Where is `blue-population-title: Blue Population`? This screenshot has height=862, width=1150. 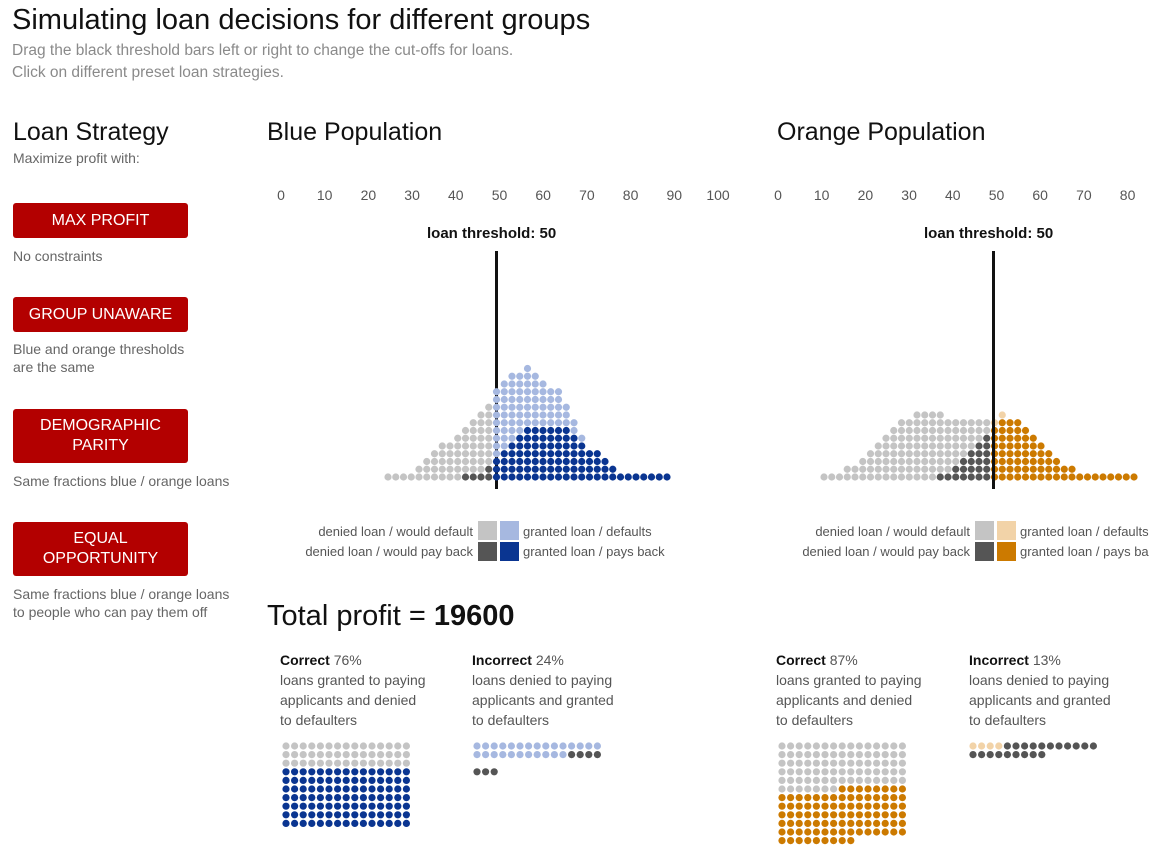
blue-population-title: Blue Population is located at coordinates (355, 132).